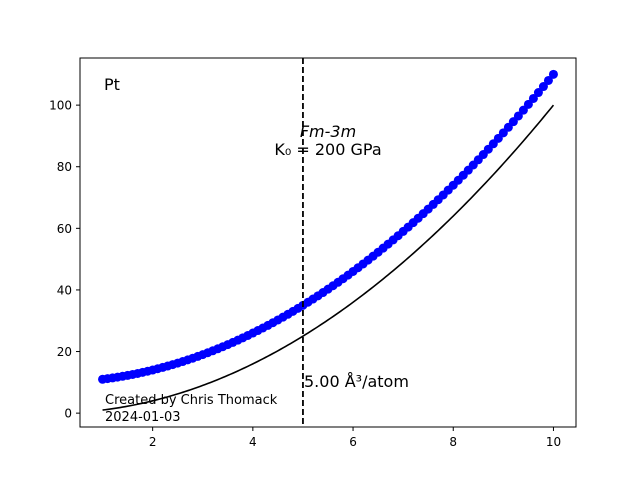 The width and height of the screenshot is (640, 480). What do you see at coordinates (64, 229) in the screenshot?
I see `y-tick-label: 60` at bounding box center [64, 229].